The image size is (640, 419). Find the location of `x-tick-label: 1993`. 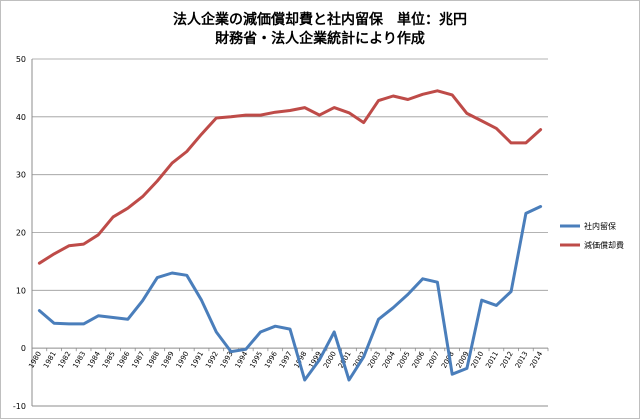

x-tick-label: 1993 is located at coordinates (227, 359).